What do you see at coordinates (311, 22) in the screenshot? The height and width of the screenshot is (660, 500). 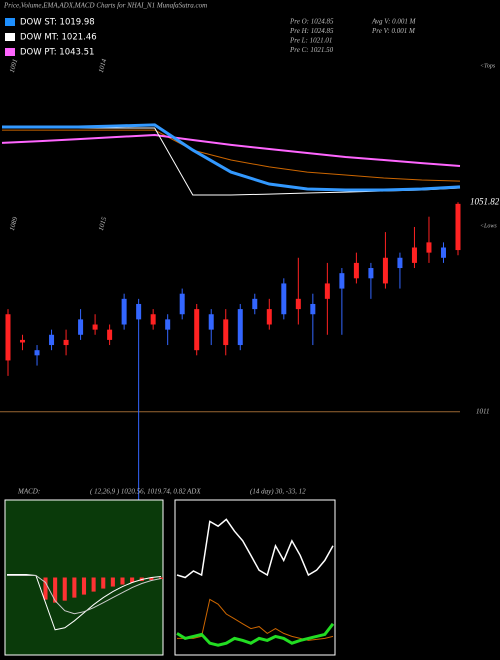 I see `info-text: Pre O: 1024.85` at bounding box center [311, 22].